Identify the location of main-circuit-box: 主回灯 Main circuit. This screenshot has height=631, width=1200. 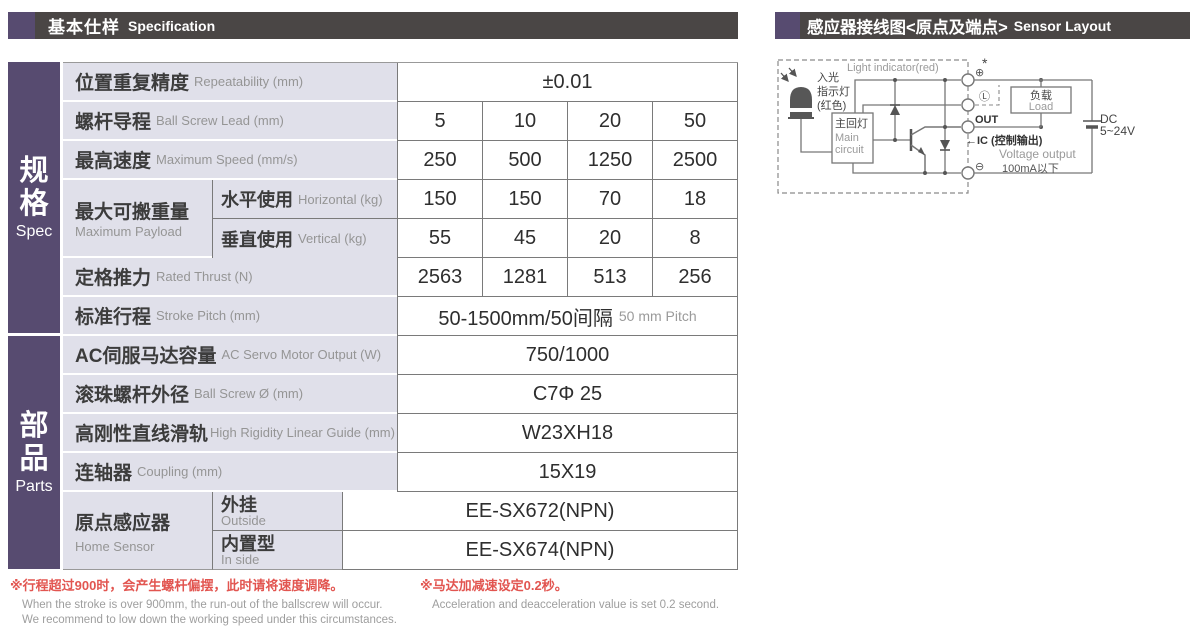
(852, 138).